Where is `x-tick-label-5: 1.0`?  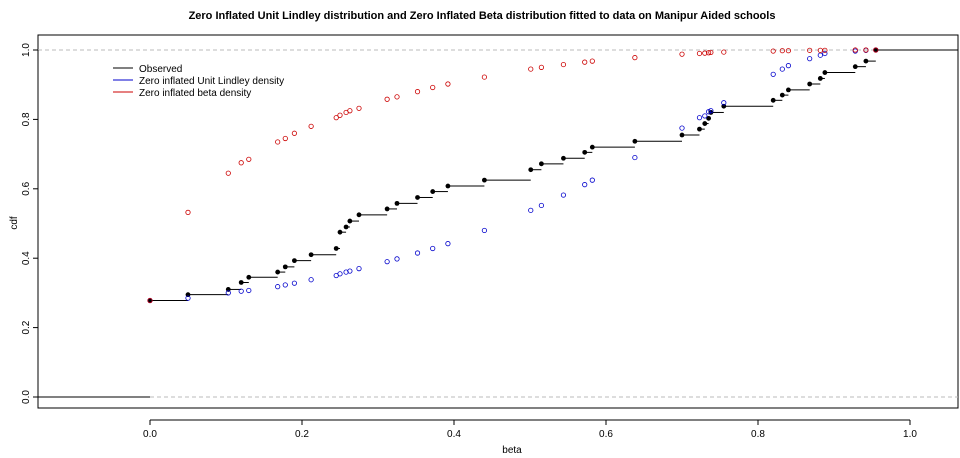 x-tick-label-5: 1.0 is located at coordinates (910, 434).